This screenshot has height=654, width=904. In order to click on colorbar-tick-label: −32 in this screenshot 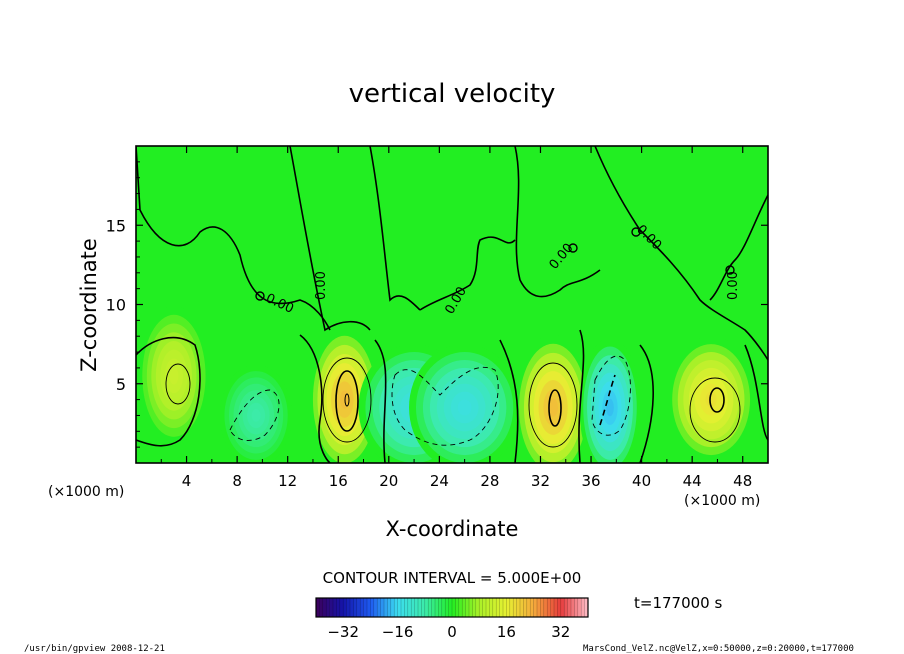, I will do `click(343, 632)`.